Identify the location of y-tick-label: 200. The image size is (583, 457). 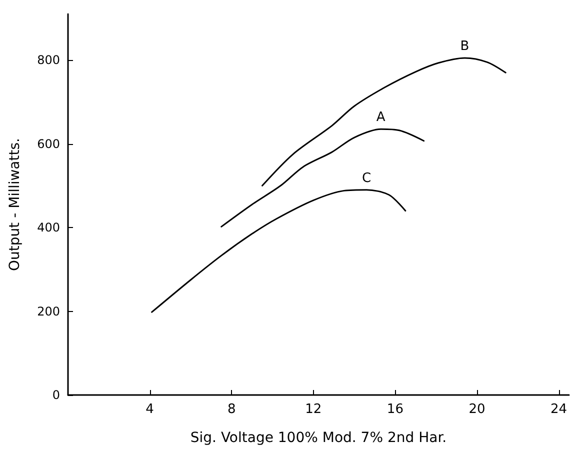
(48, 311).